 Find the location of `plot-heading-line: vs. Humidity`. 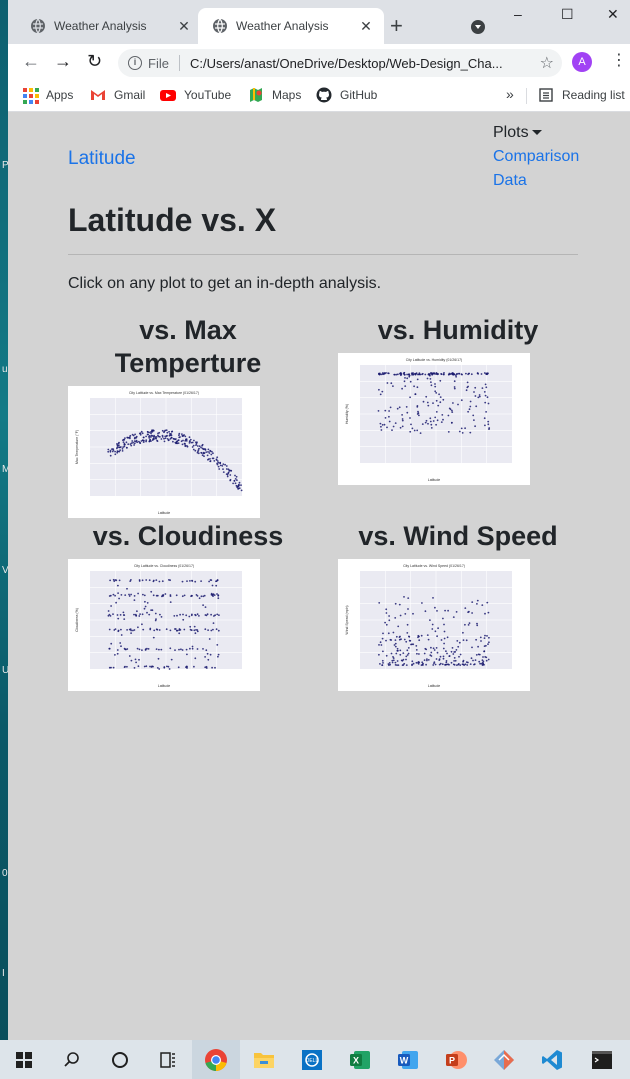

plot-heading-line: vs. Humidity is located at coordinates (458, 330).